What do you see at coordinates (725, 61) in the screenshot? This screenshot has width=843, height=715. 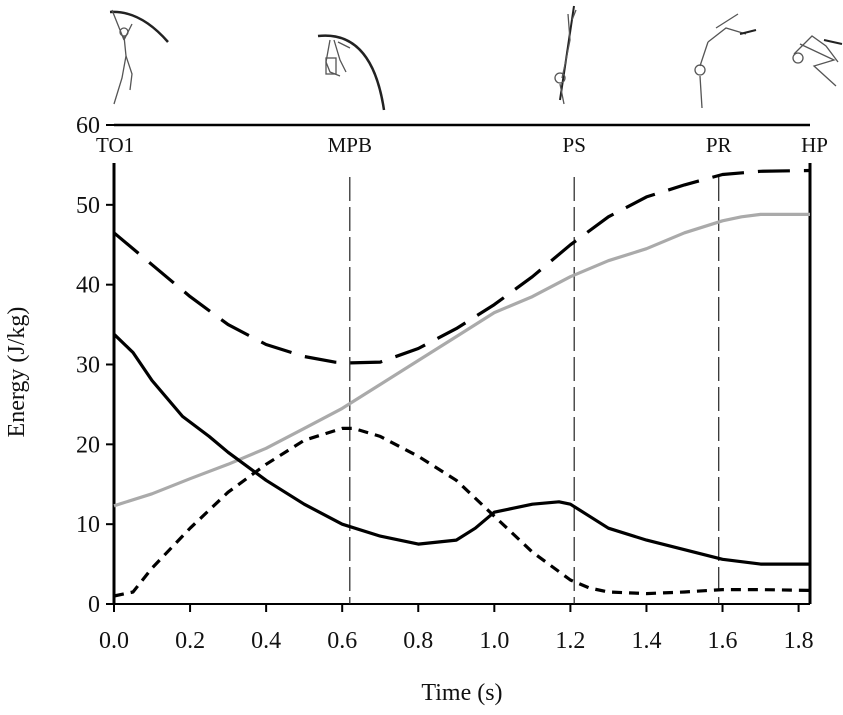 I see `athlete-figure-pole-release` at bounding box center [725, 61].